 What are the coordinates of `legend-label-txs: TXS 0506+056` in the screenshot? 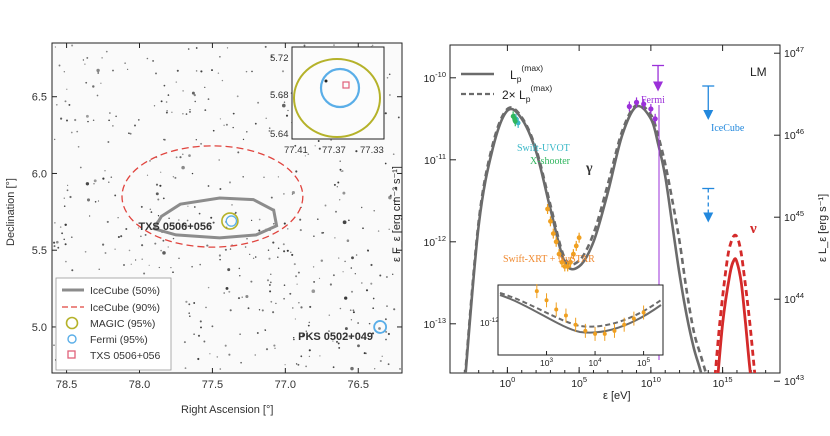 It's located at (125, 356).